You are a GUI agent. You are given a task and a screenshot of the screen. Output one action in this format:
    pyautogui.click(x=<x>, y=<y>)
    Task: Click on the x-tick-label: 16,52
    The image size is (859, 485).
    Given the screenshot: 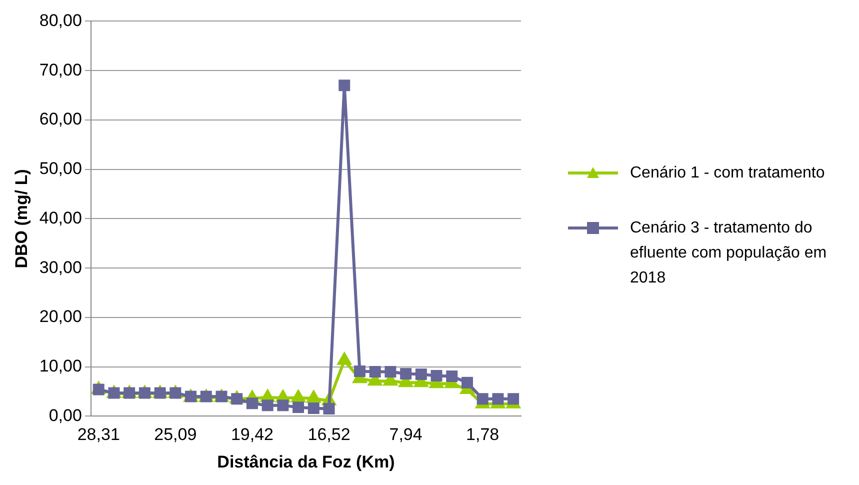 What is the action you would take?
    pyautogui.click(x=329, y=434)
    